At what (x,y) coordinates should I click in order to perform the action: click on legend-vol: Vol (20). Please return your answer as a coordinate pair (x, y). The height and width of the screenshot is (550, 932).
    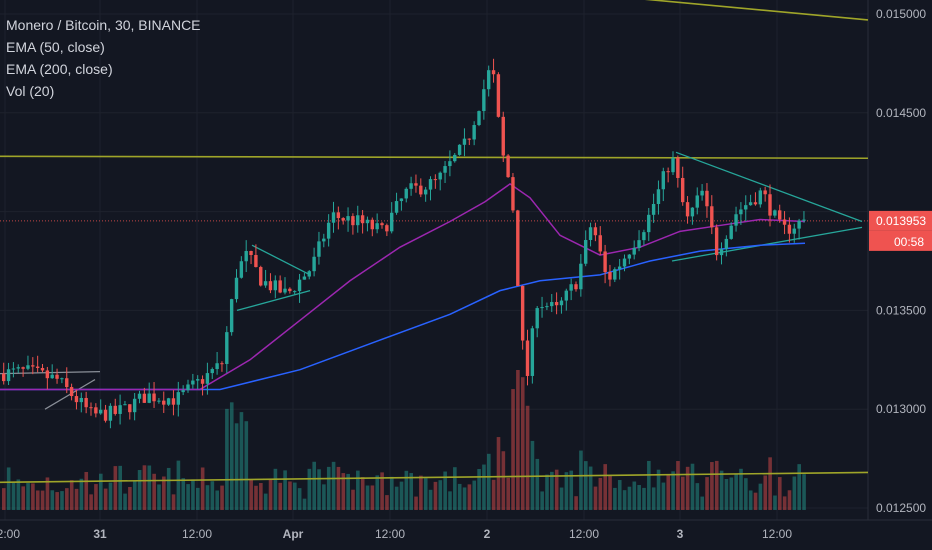
    Looking at the image, I should click on (30, 91).